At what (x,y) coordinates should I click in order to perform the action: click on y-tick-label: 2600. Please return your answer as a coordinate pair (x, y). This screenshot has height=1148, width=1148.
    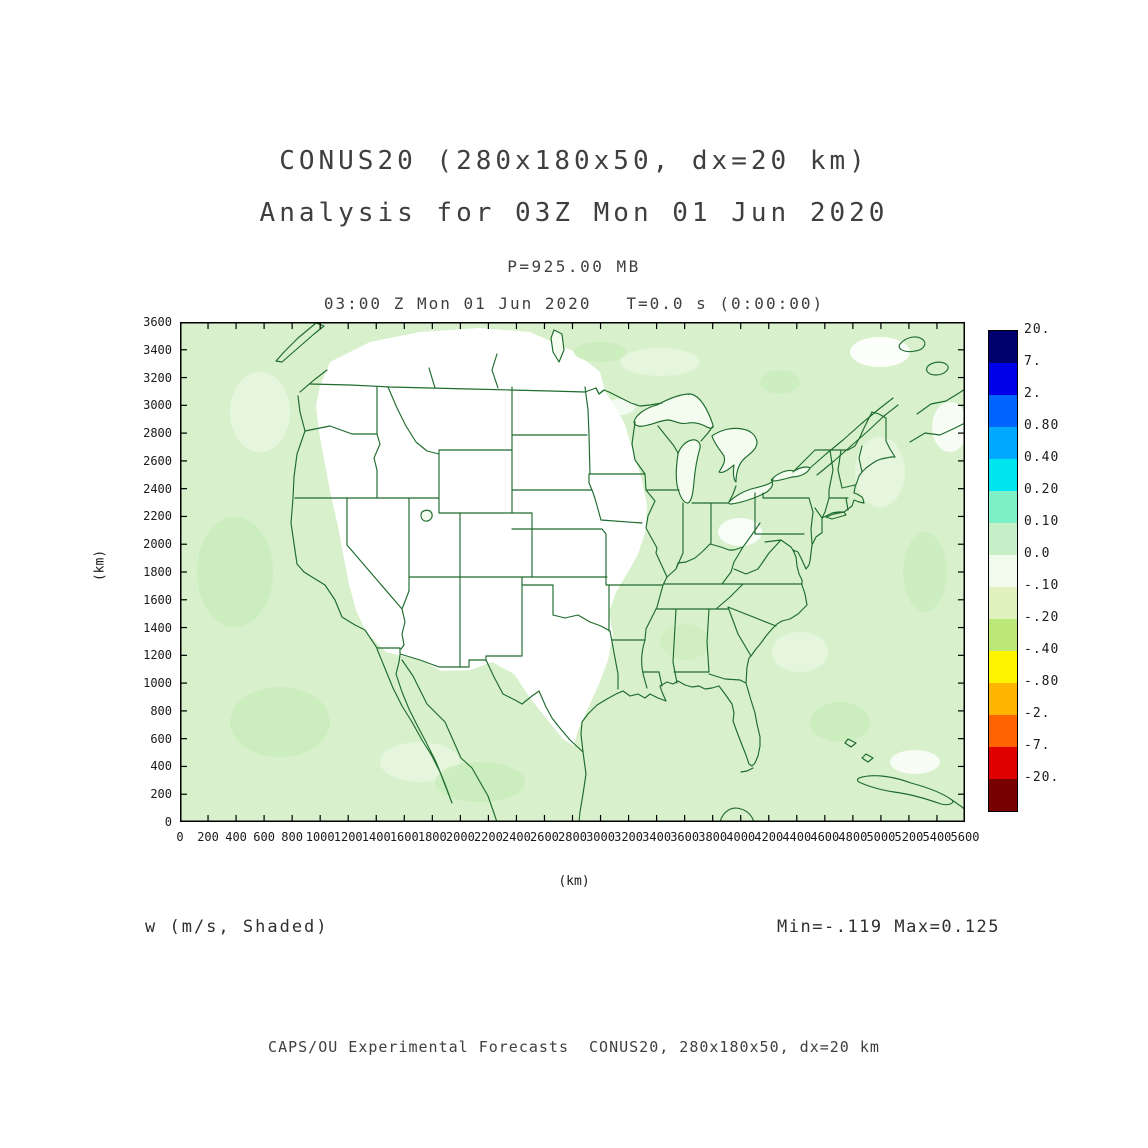
    Looking at the image, I should click on (157, 460).